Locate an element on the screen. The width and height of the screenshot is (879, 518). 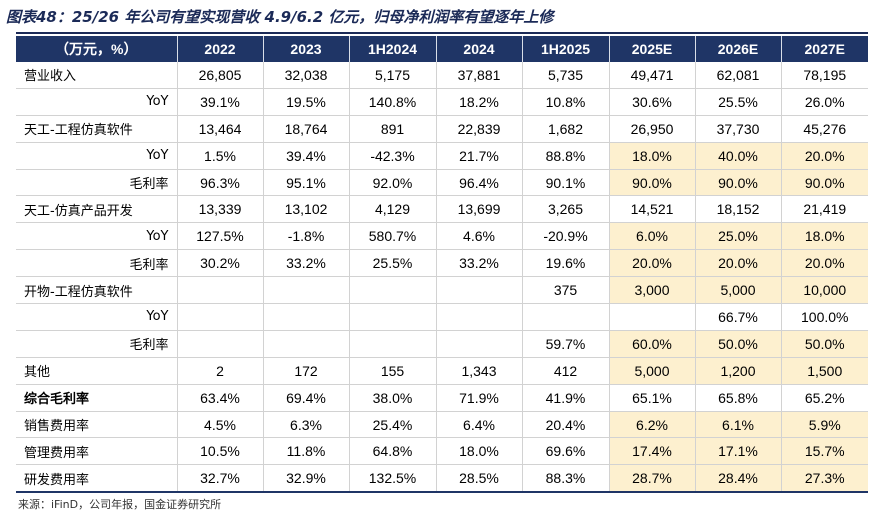
table-cell: 41.9% is located at coordinates (566, 398).